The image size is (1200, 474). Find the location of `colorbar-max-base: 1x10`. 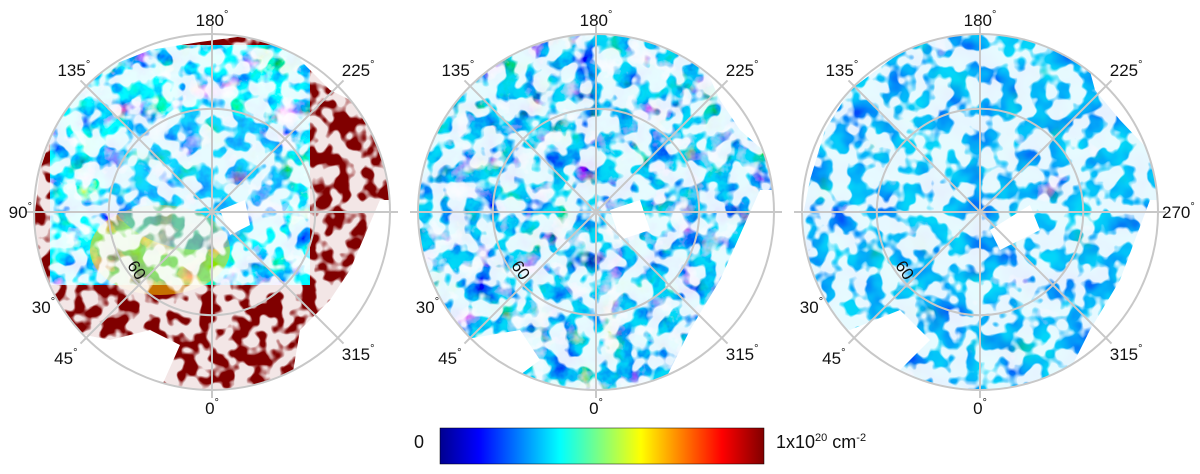

colorbar-max-base: 1x10 is located at coordinates (796, 442).